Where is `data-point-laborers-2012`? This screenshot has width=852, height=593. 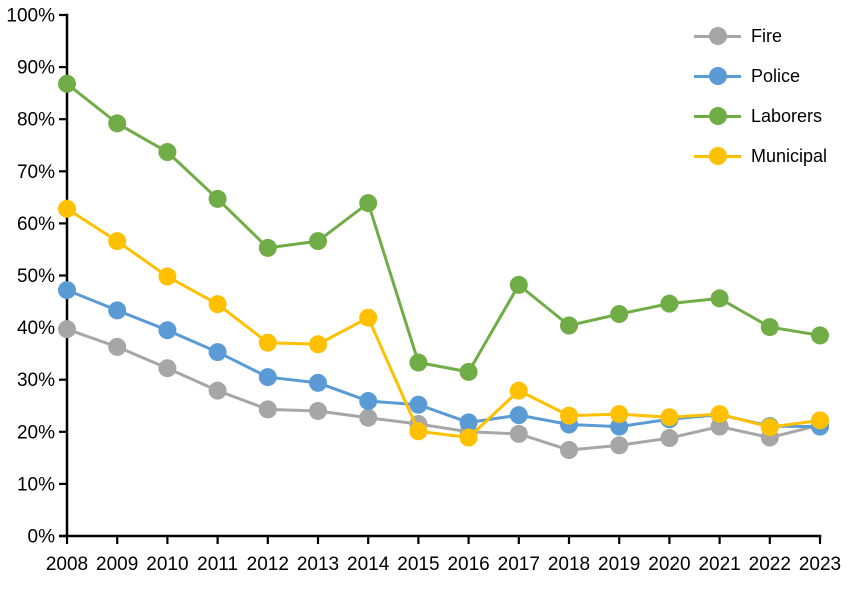
data-point-laborers-2012 is located at coordinates (267, 247).